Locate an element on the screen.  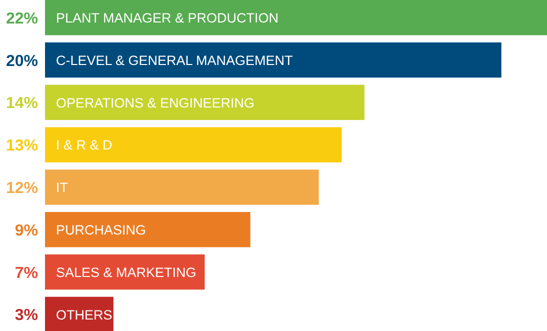
y-tick-label: PURCHASING is located at coordinates (101, 230).